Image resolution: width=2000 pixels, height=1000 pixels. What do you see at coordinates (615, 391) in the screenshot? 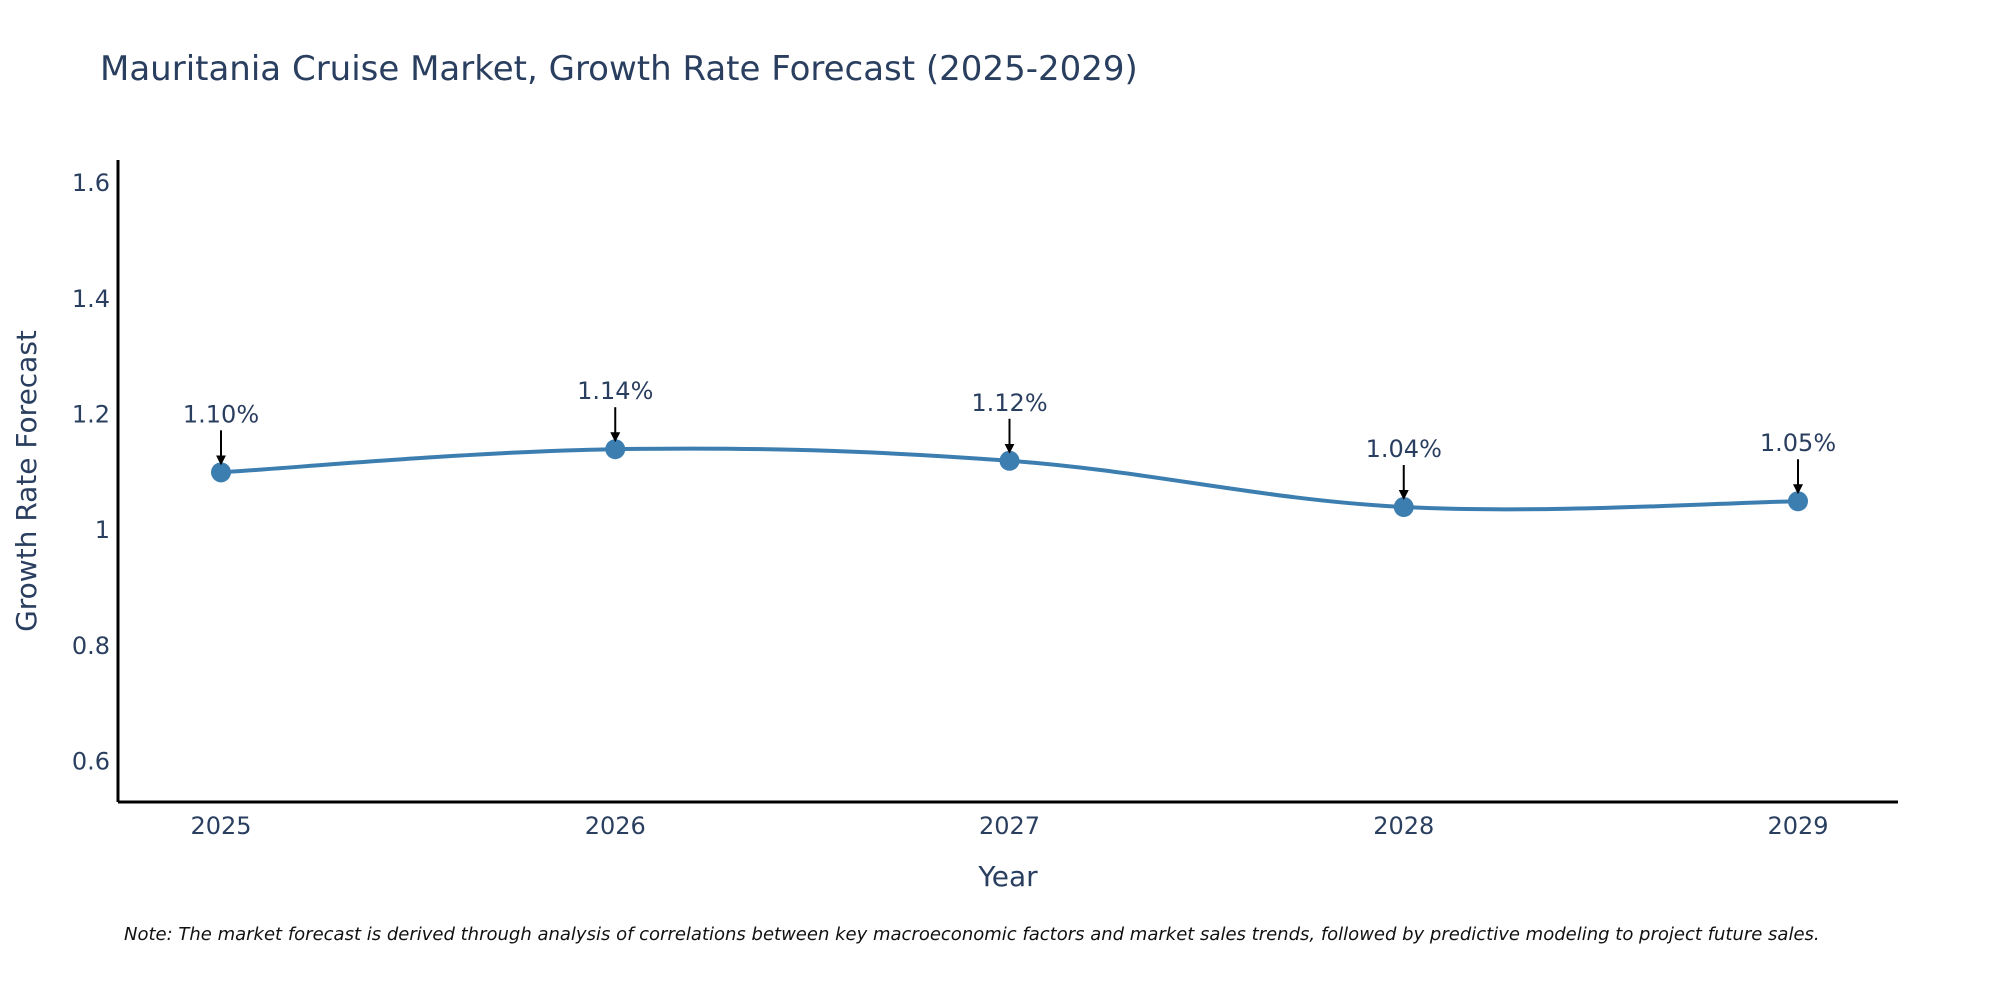
I see `data-label: 1.14%` at bounding box center [615, 391].